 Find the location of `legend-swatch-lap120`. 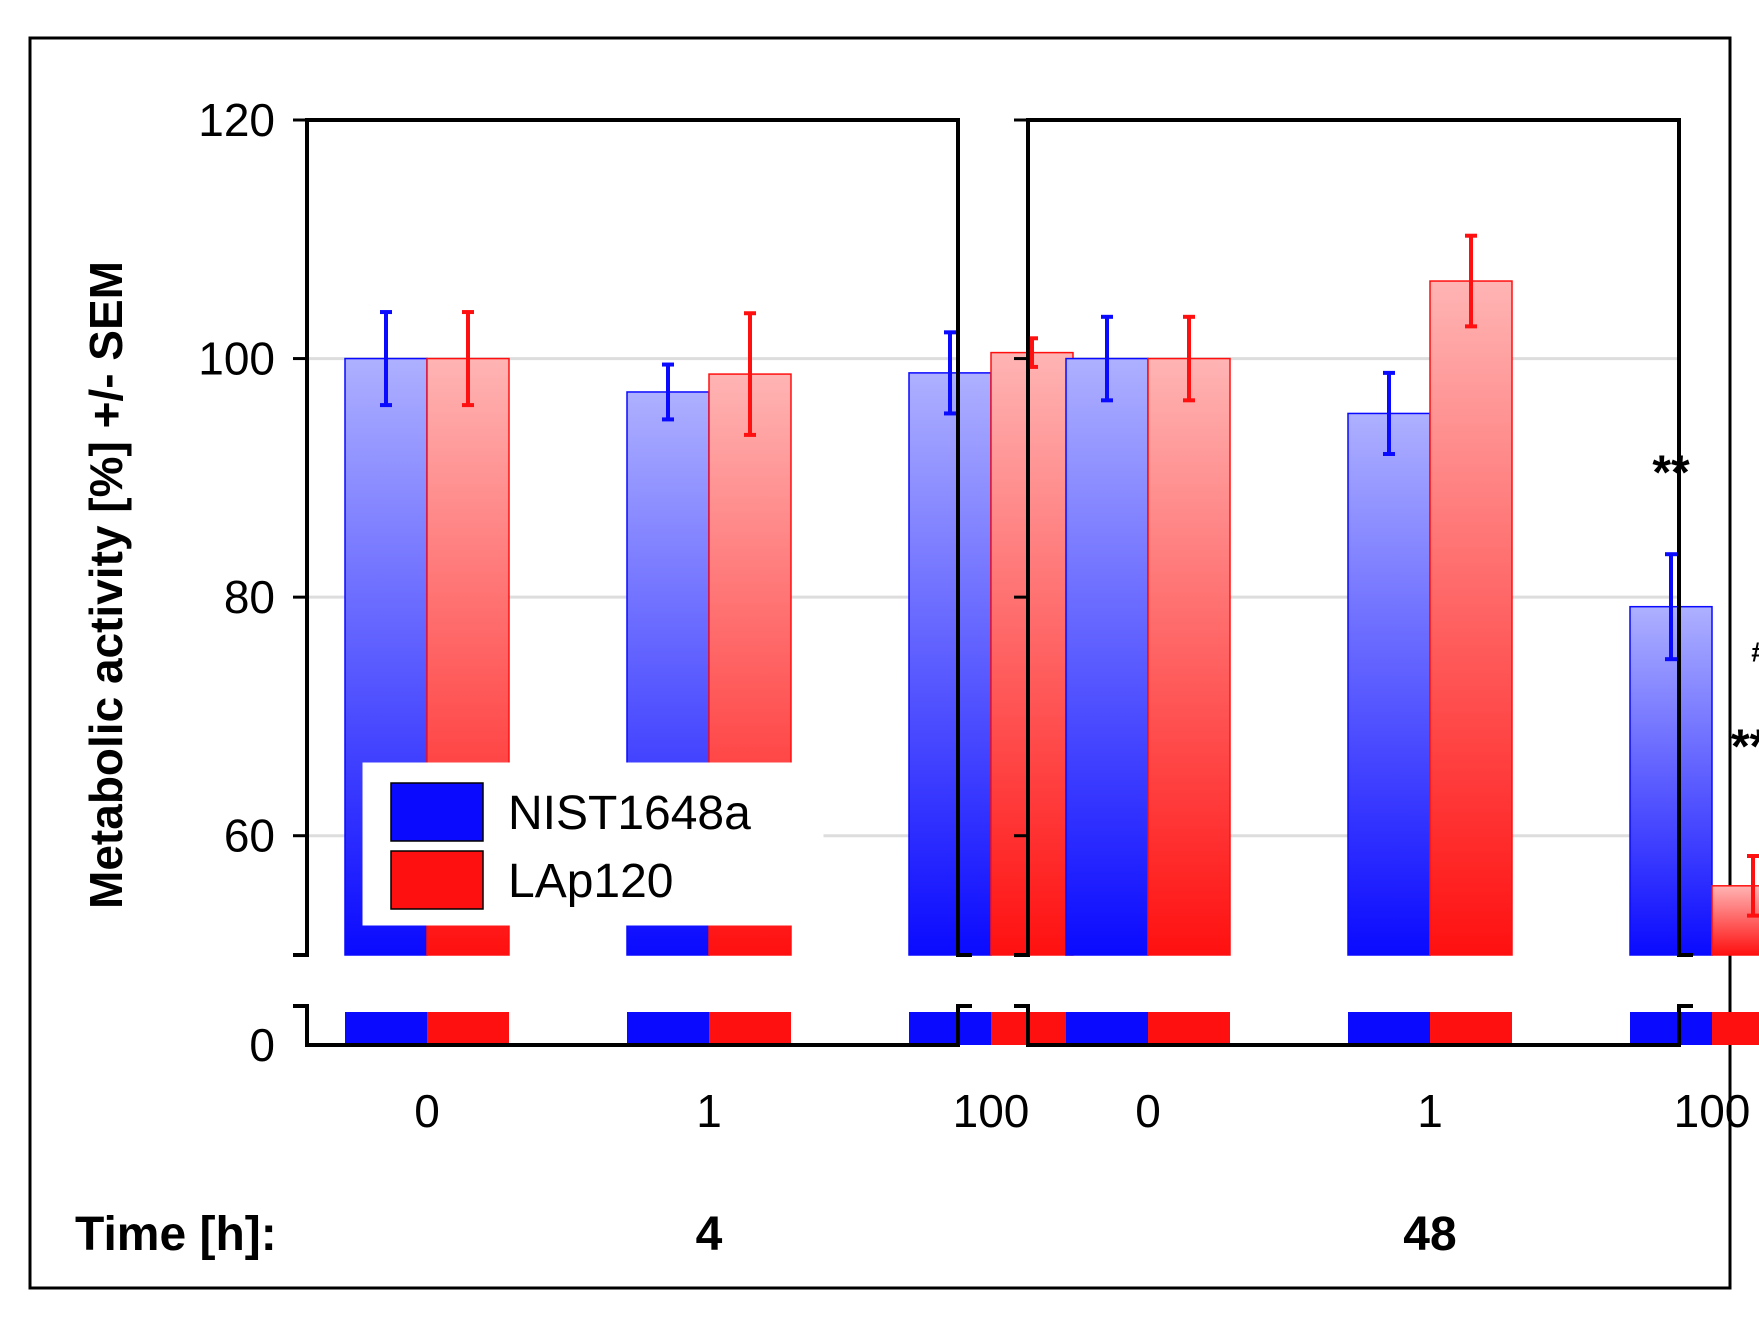

legend-swatch-lap120 is located at coordinates (437, 880).